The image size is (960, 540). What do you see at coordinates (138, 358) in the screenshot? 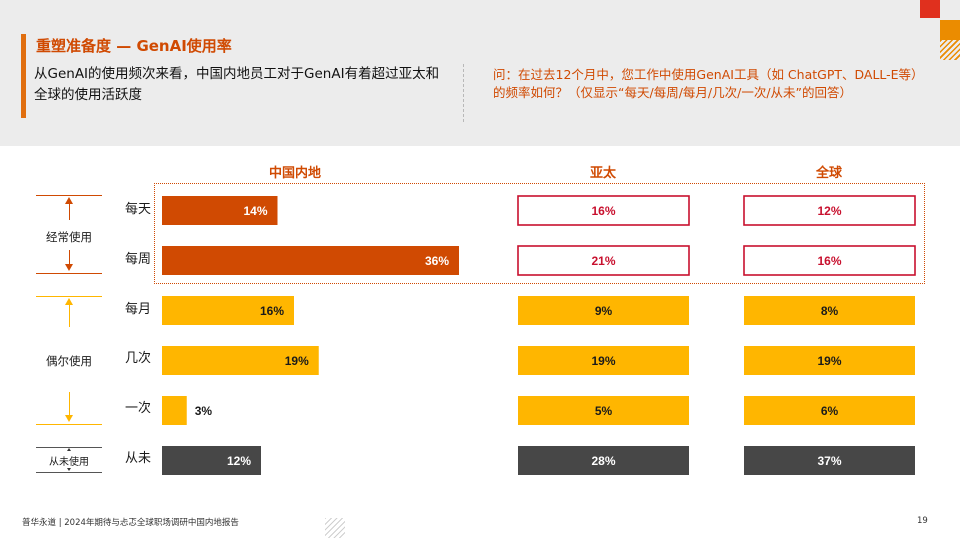
I see `row-label-several-times: 几次` at bounding box center [138, 358].